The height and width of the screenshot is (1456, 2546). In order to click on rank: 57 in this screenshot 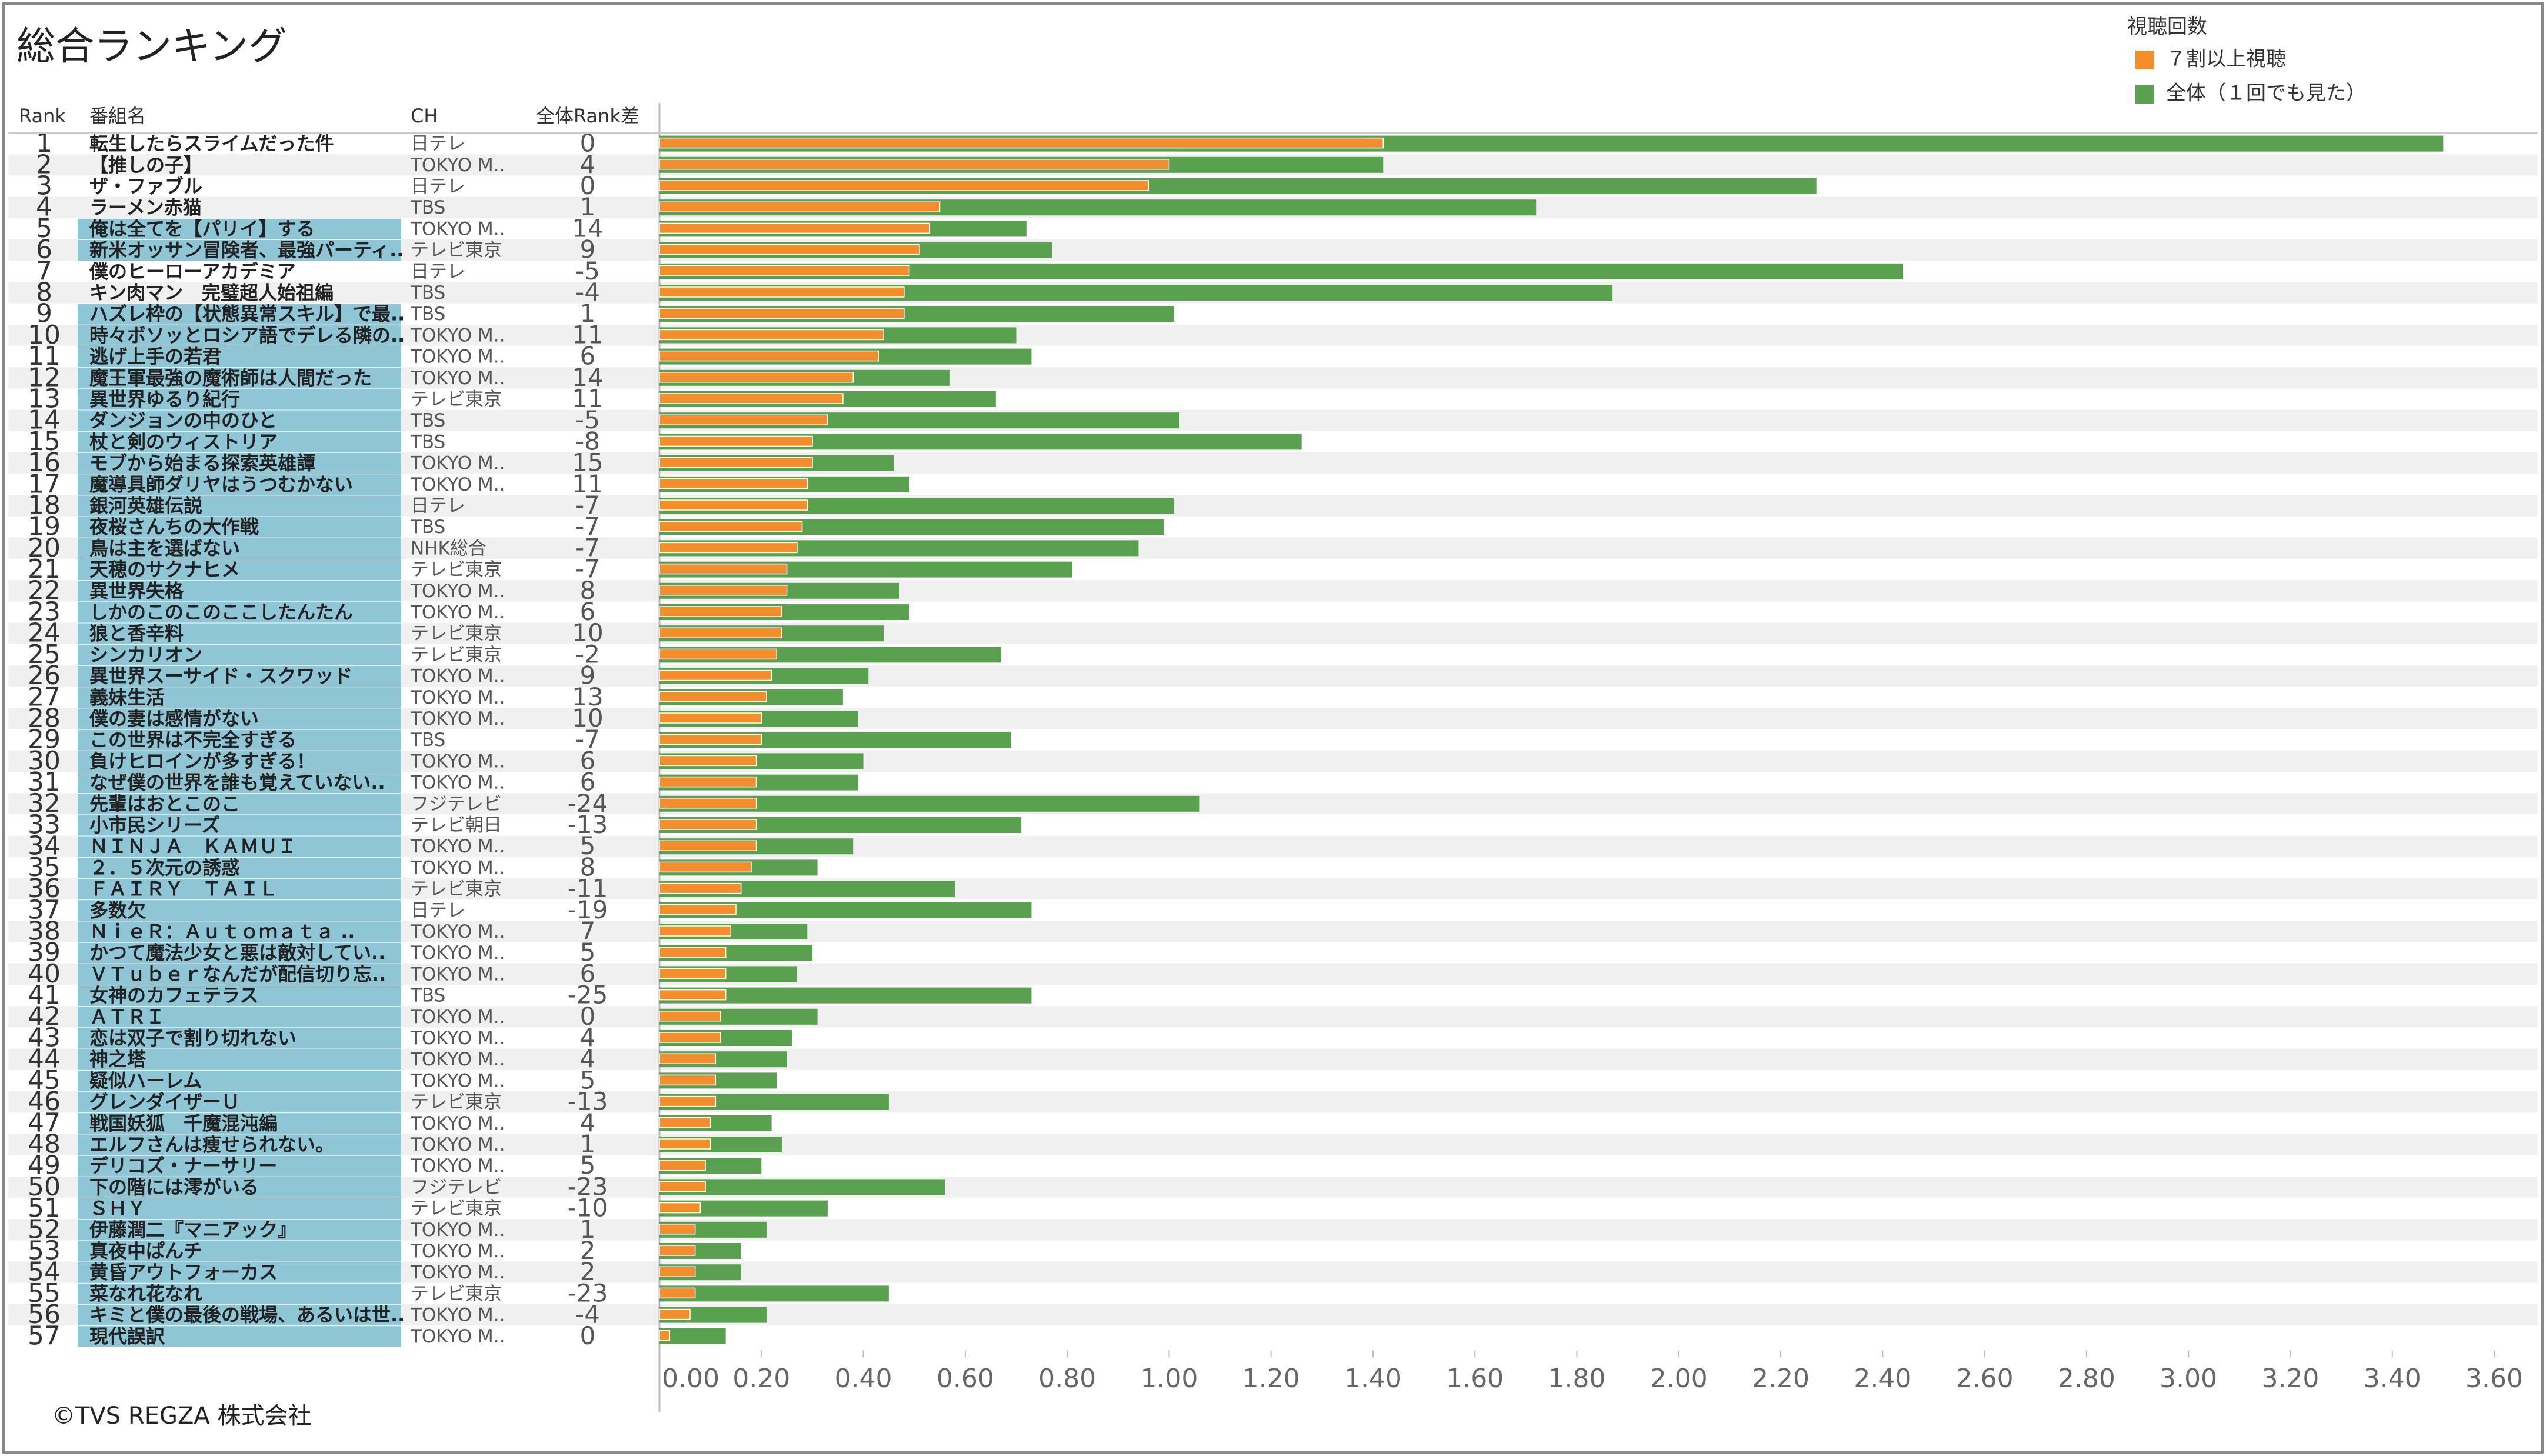, I will do `click(44, 1336)`.